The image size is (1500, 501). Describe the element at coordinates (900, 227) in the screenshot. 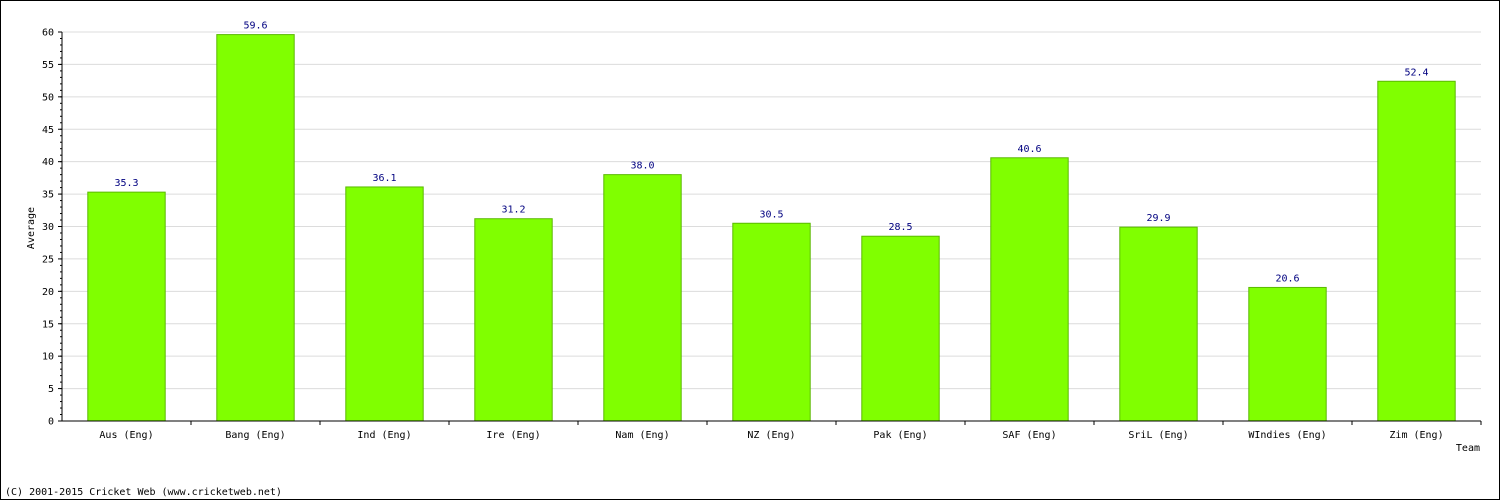

I see `data-label: 28.5` at that location.